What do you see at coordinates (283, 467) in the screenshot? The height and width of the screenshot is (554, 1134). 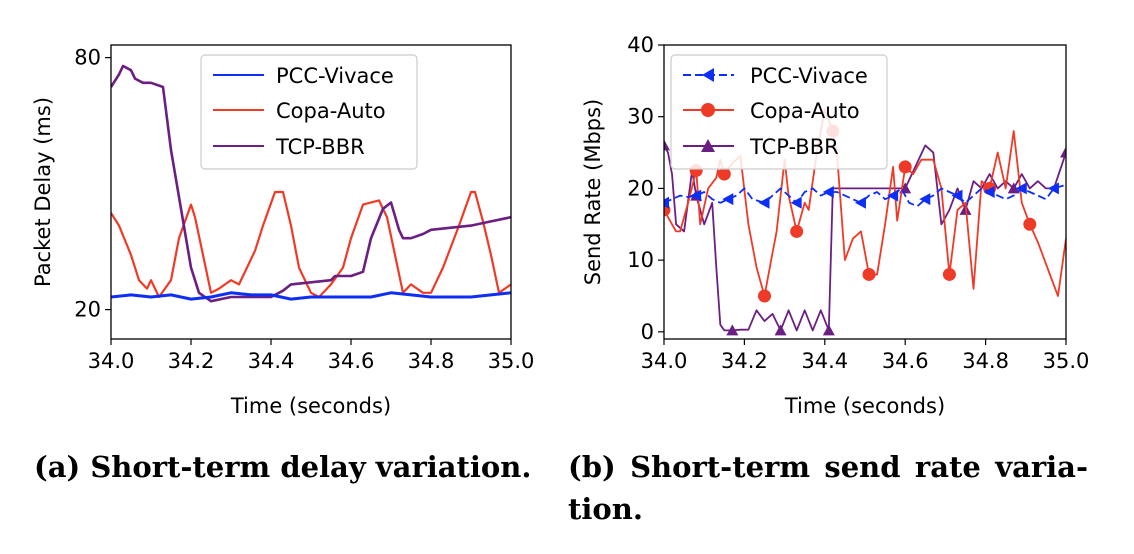 I see `caption-a: (a) Short-term delay variation.` at bounding box center [283, 467].